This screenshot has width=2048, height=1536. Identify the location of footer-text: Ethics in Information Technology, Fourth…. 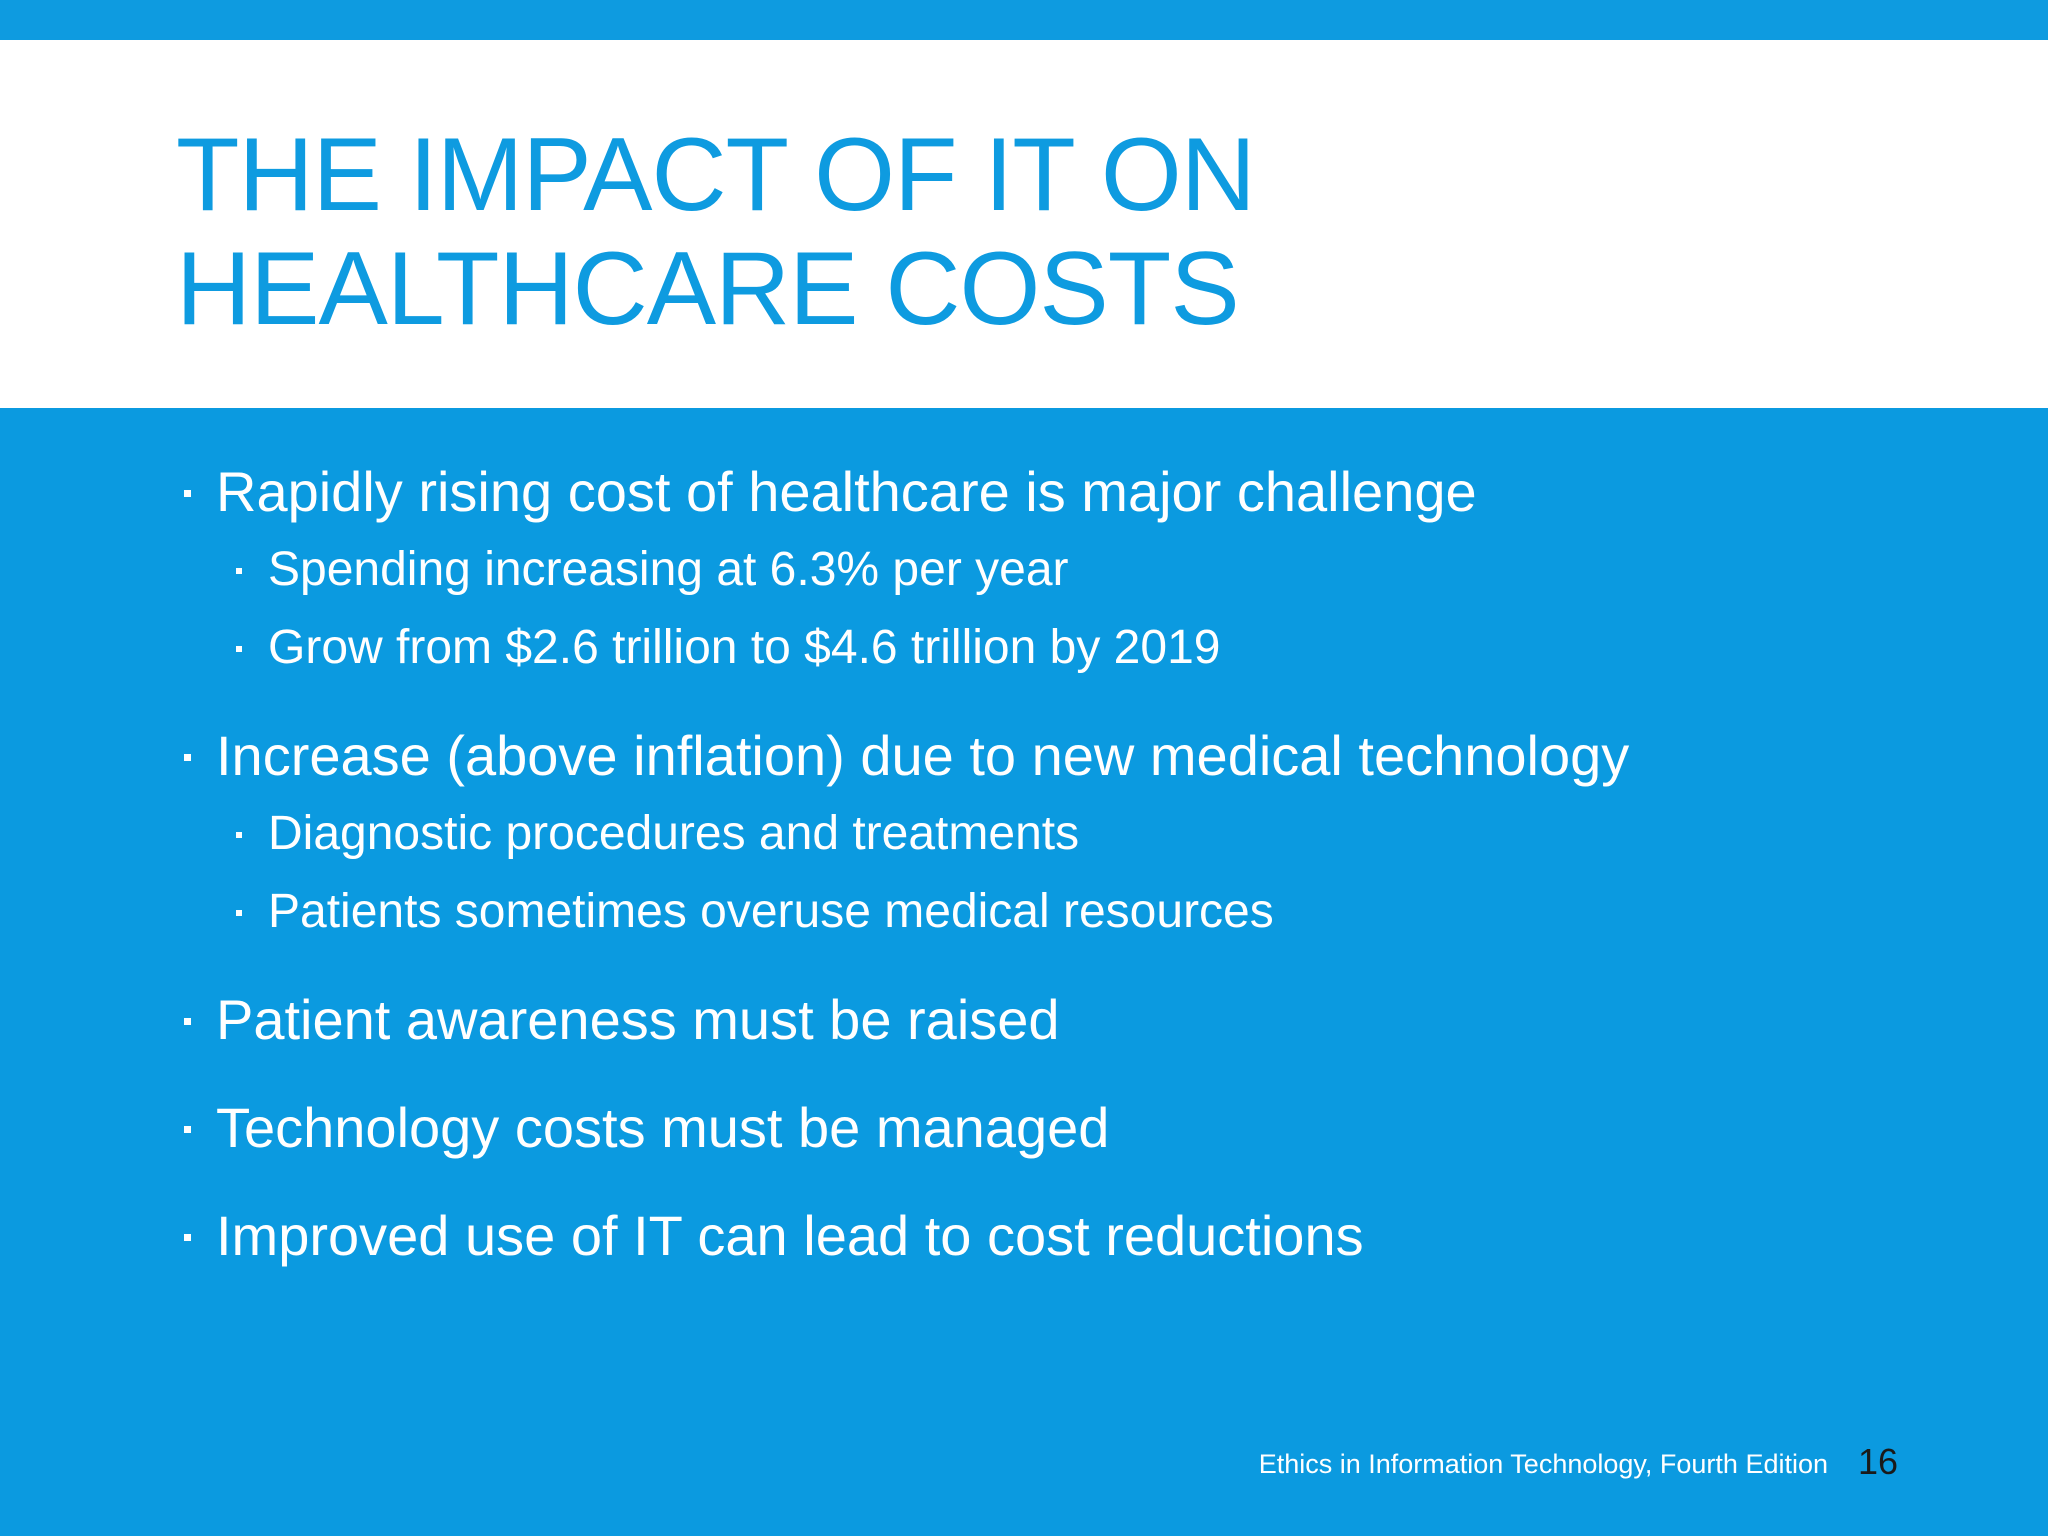
(1543, 1464).